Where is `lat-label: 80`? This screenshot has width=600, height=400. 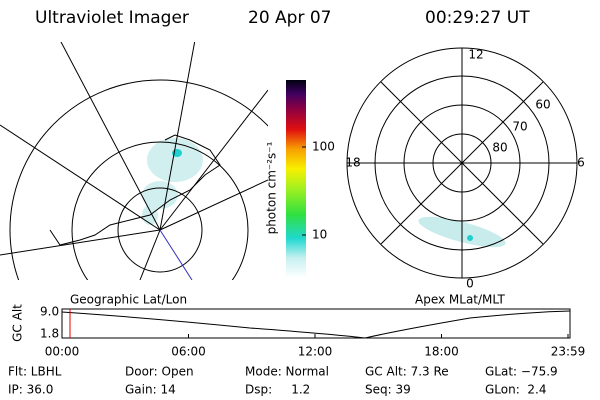 lat-label: 80 is located at coordinates (499, 148).